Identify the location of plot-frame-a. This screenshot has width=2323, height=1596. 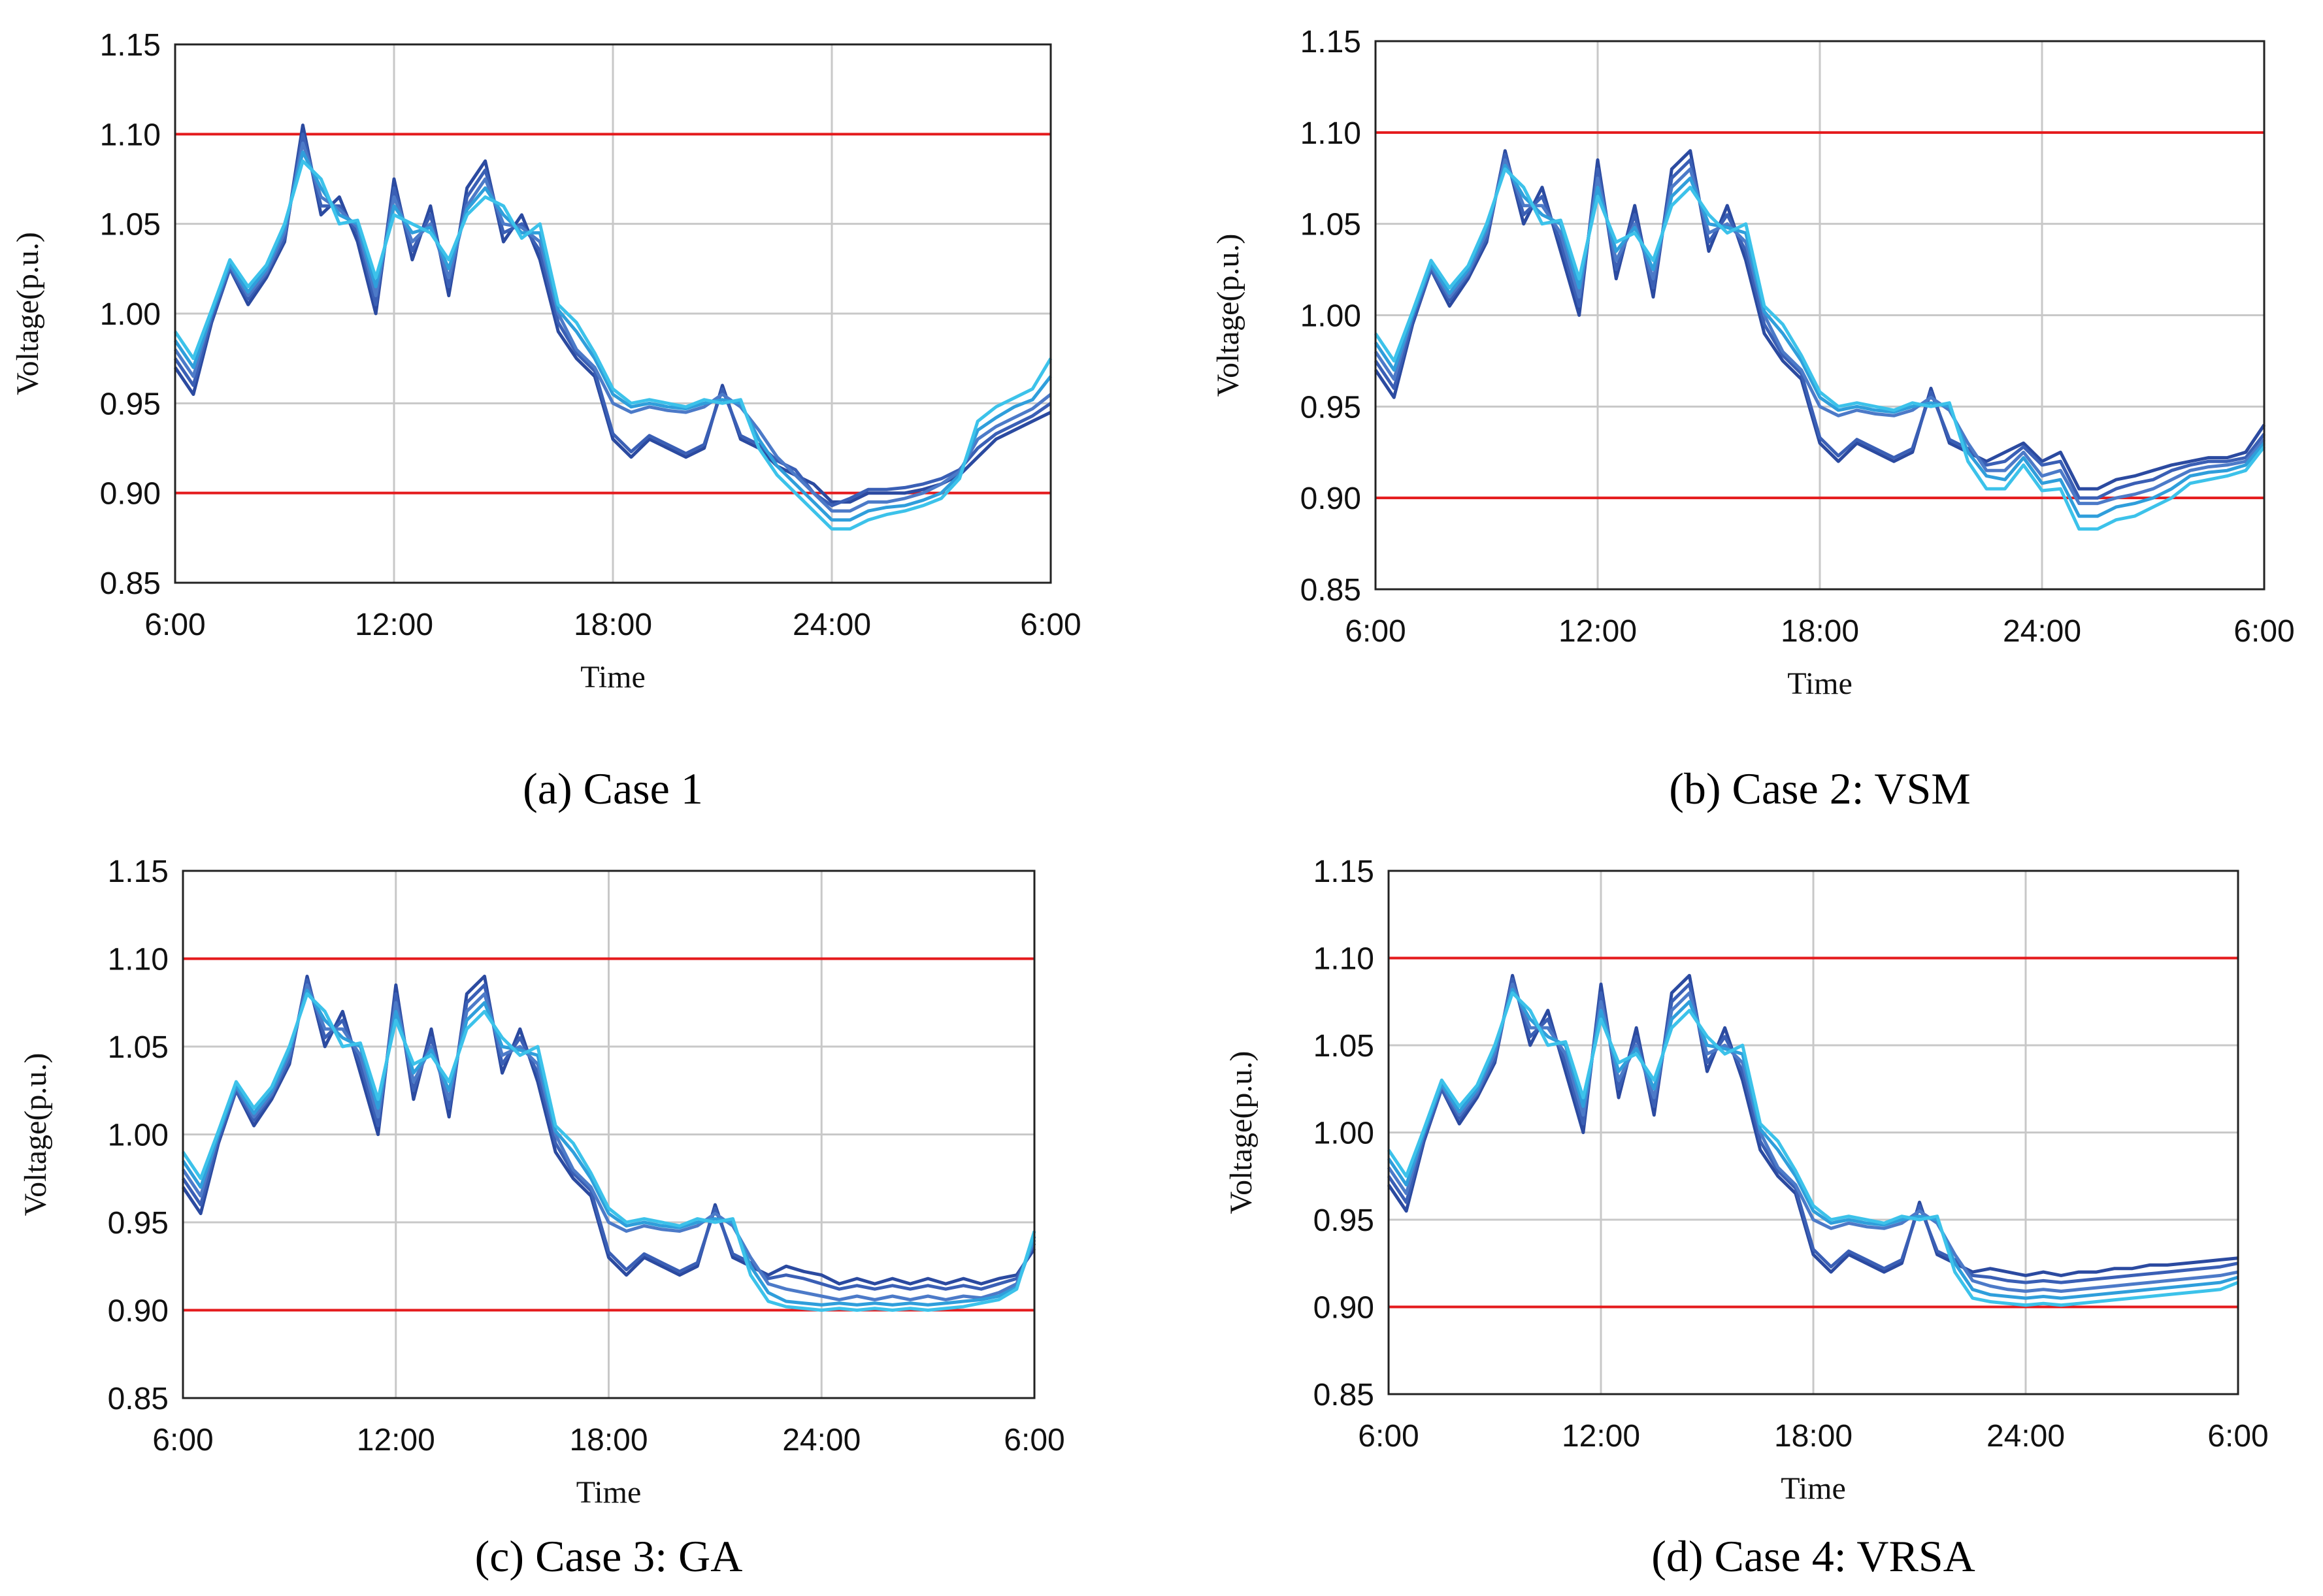
(613, 313).